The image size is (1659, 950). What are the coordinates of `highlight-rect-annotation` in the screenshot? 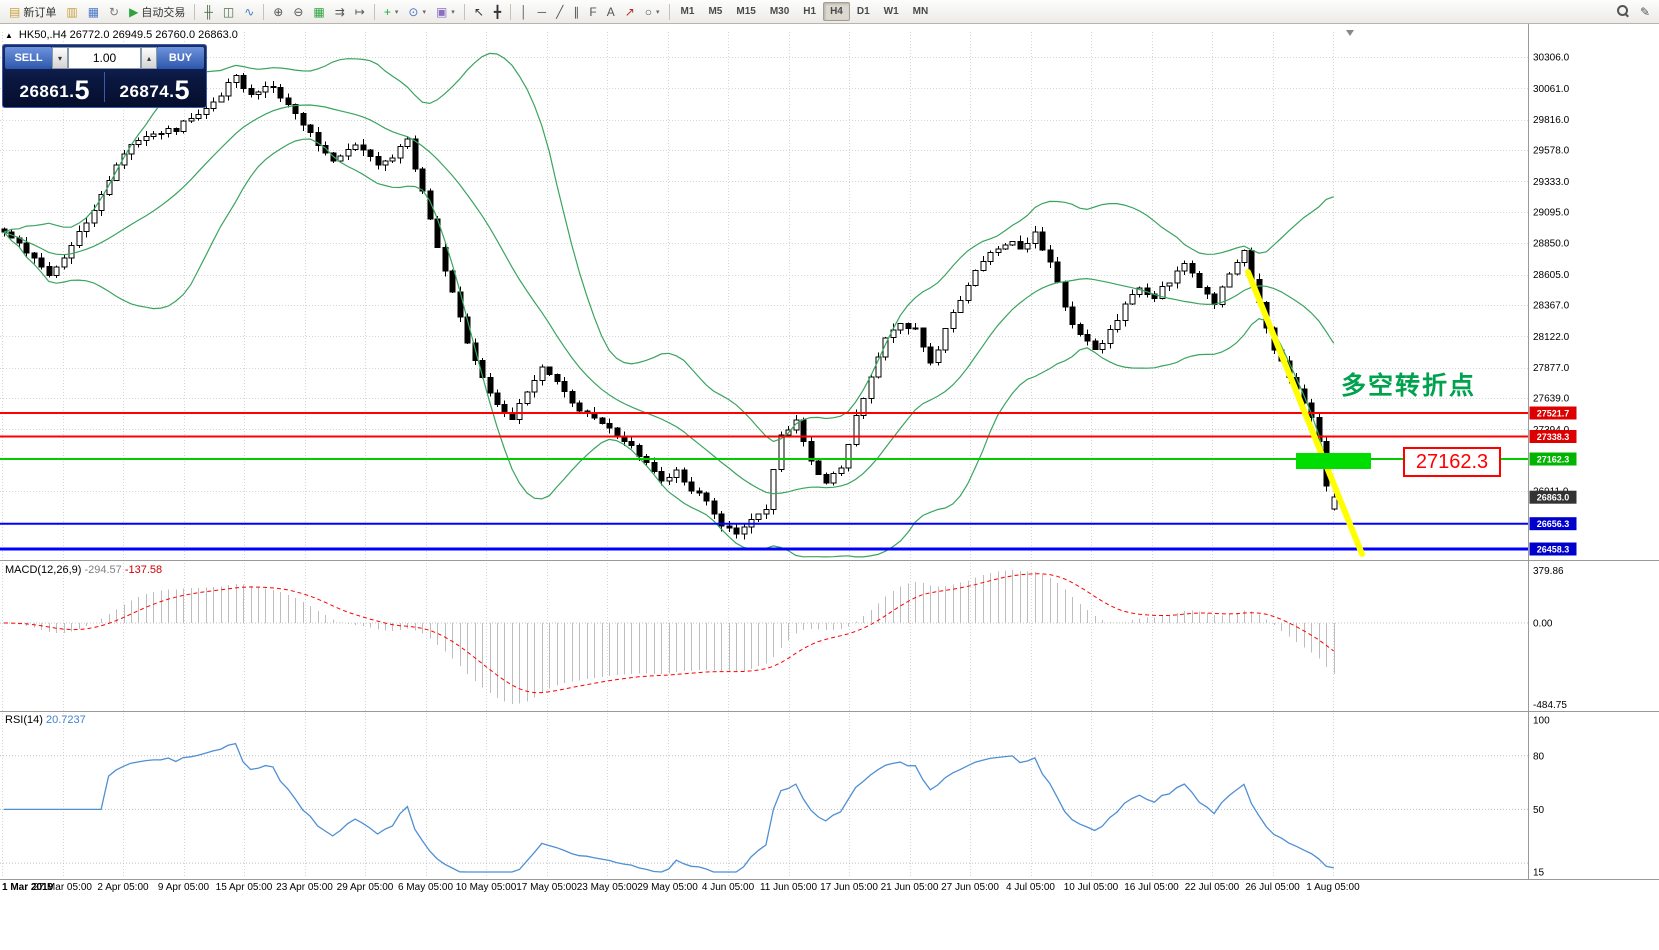 It's located at (1333, 461).